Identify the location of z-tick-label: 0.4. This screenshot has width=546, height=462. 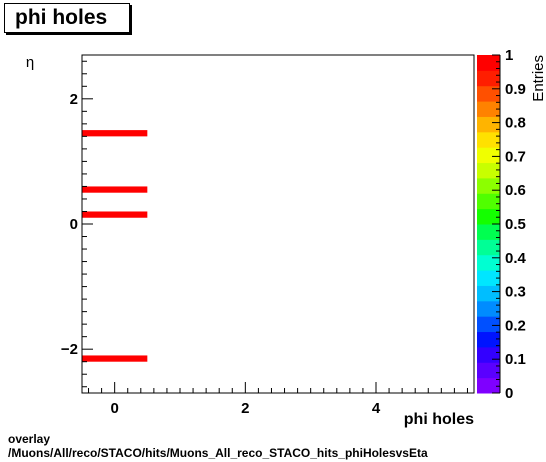
(516, 258).